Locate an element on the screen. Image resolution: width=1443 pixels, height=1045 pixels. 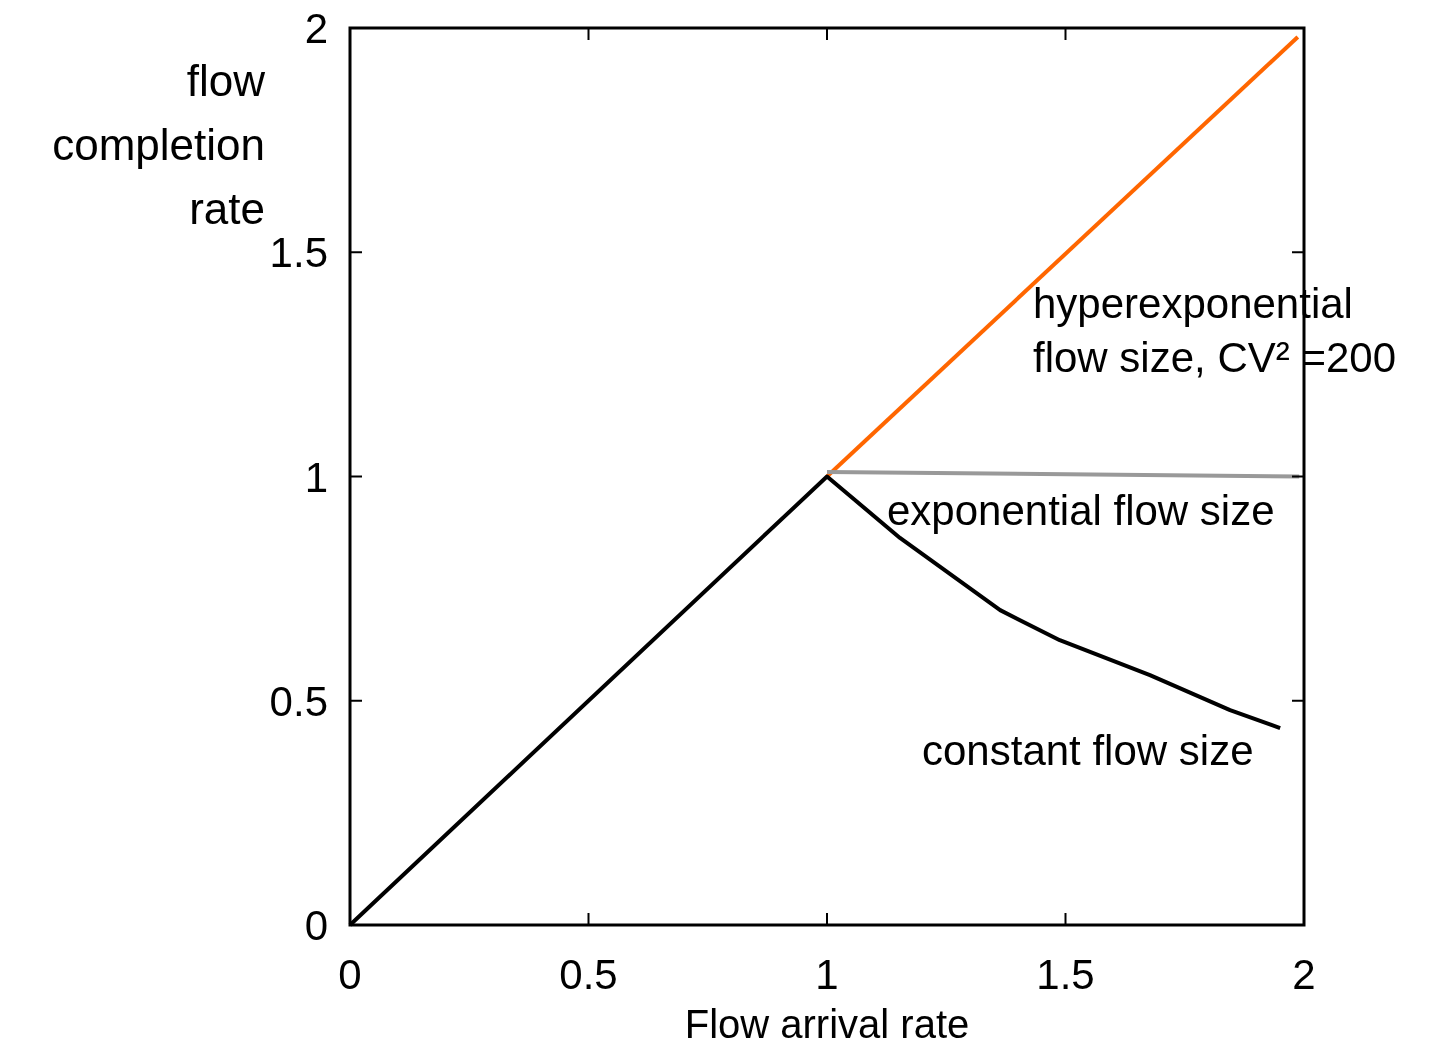
x-tick-label: 0 is located at coordinates (350, 974).